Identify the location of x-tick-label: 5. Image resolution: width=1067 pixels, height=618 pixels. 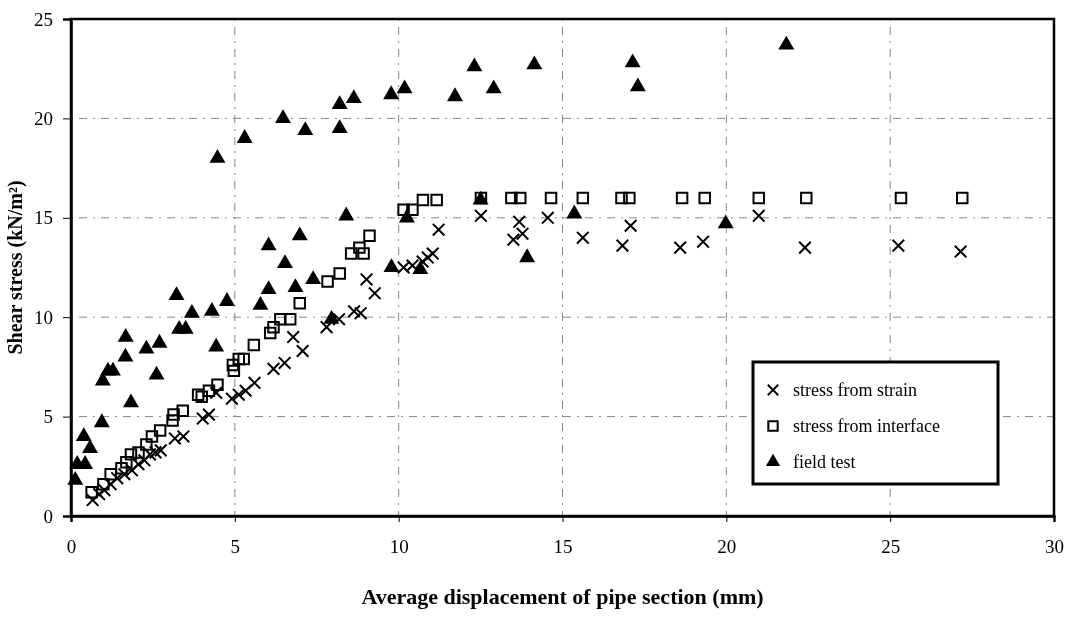
(235, 547).